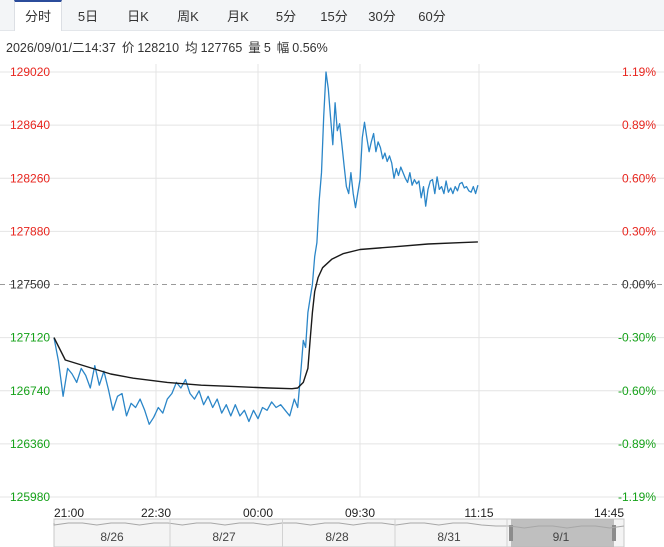  Describe the element at coordinates (511, 533) in the screenshot. I see `navigator-handle-left` at that location.